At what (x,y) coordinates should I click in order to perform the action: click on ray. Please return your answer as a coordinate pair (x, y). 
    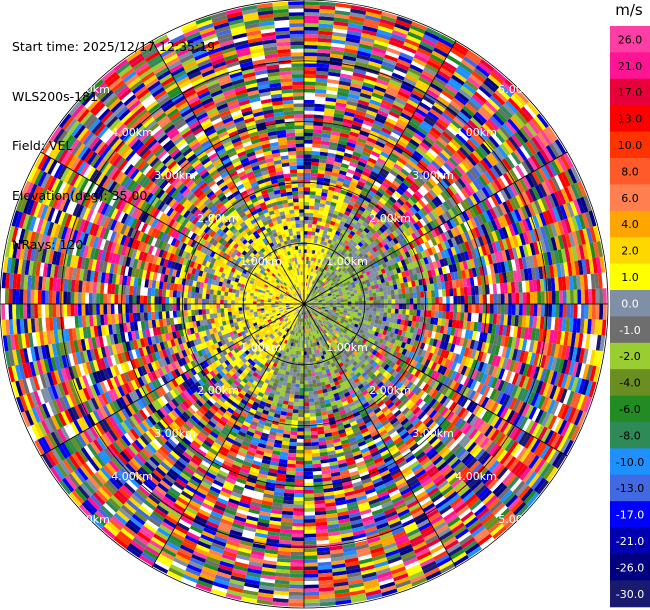
    Looking at the image, I should click on (351, 157).